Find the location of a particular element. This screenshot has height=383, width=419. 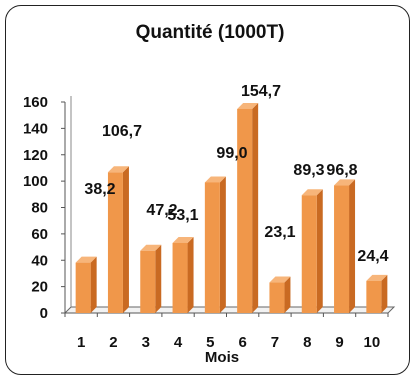

x-tick-label: 10 is located at coordinates (372, 342).